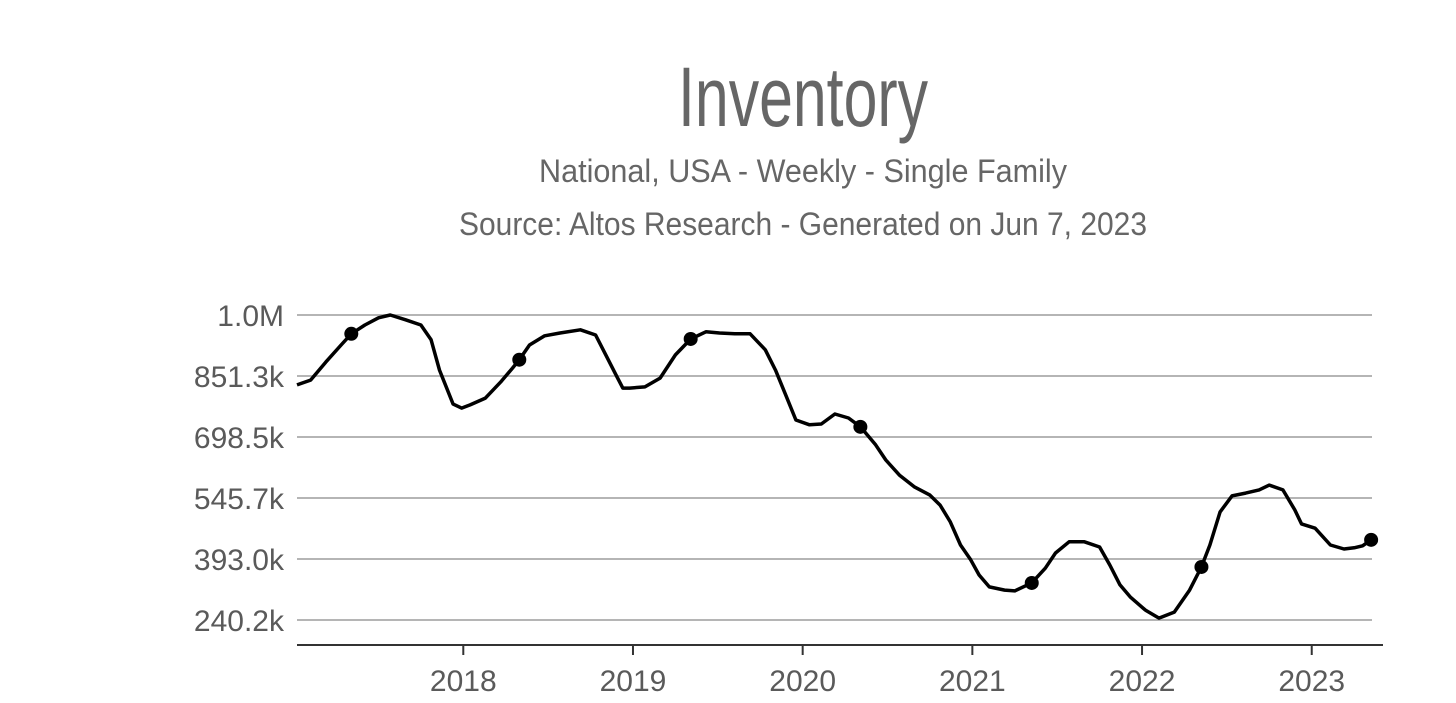 This screenshot has height=703, width=1456. Describe the element at coordinates (239, 499) in the screenshot. I see `y-tick-label: 545.7k` at that location.